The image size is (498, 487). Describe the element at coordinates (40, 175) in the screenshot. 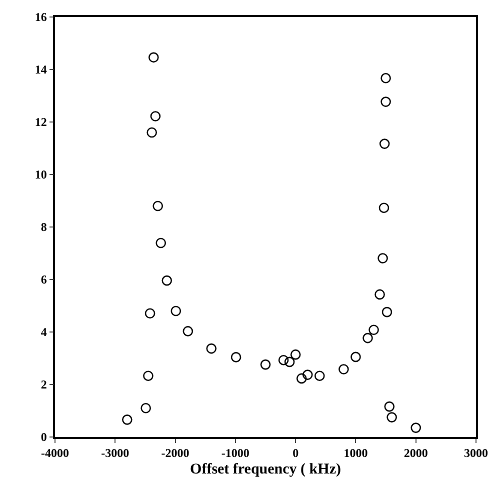

I see `y-tick-label: 10` at that location.